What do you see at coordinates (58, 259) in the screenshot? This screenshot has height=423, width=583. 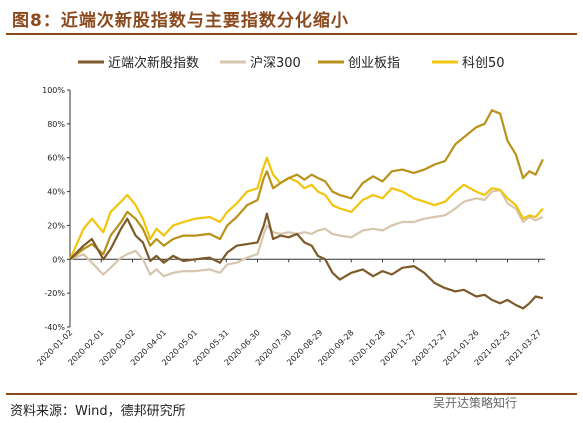 I see `y-tick-label: 0%` at bounding box center [58, 259].